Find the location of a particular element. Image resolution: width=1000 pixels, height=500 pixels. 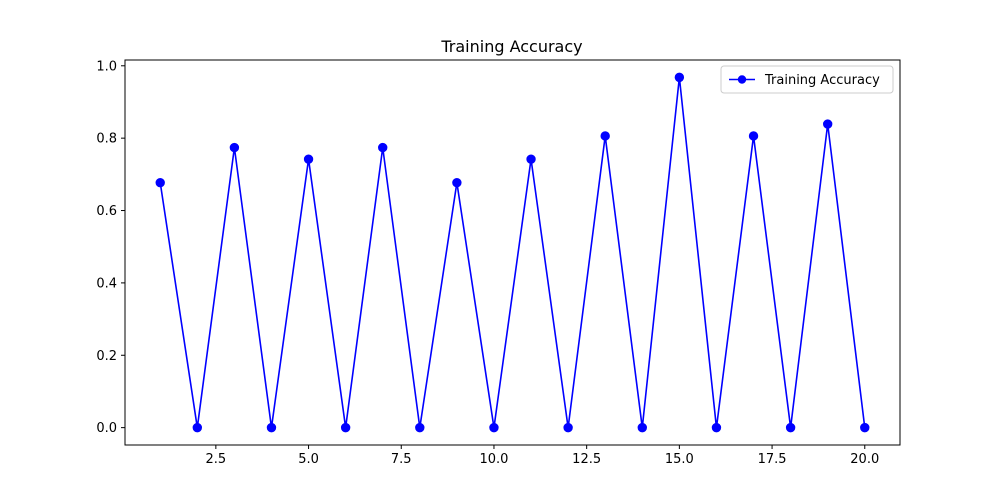

x-tick-label: 5.0 is located at coordinates (308, 459).